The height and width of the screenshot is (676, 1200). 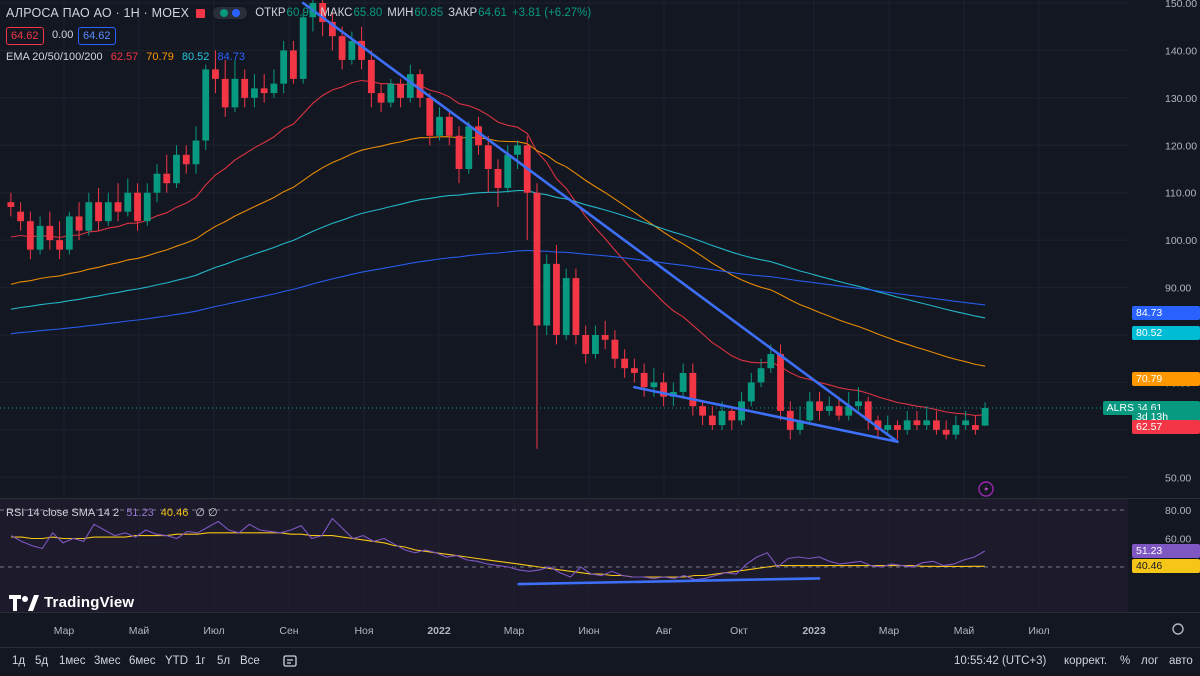 I want to click on rsi-legend: RSI 14 close SMA 14 2 51.23 40.46 ∅ ∅, so click(x=114, y=512).